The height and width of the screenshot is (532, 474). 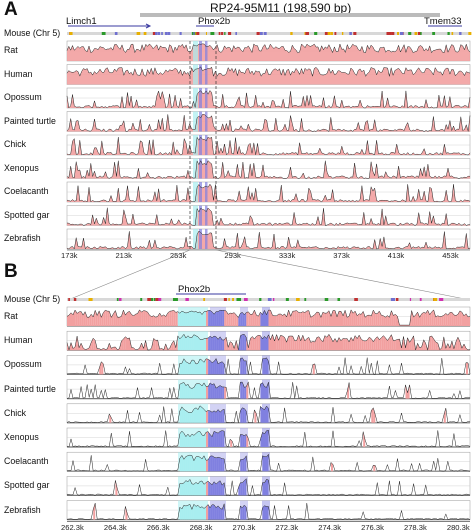 What do you see at coordinates (290, 15) in the screenshot?
I see `clone-bar` at bounding box center [290, 15].